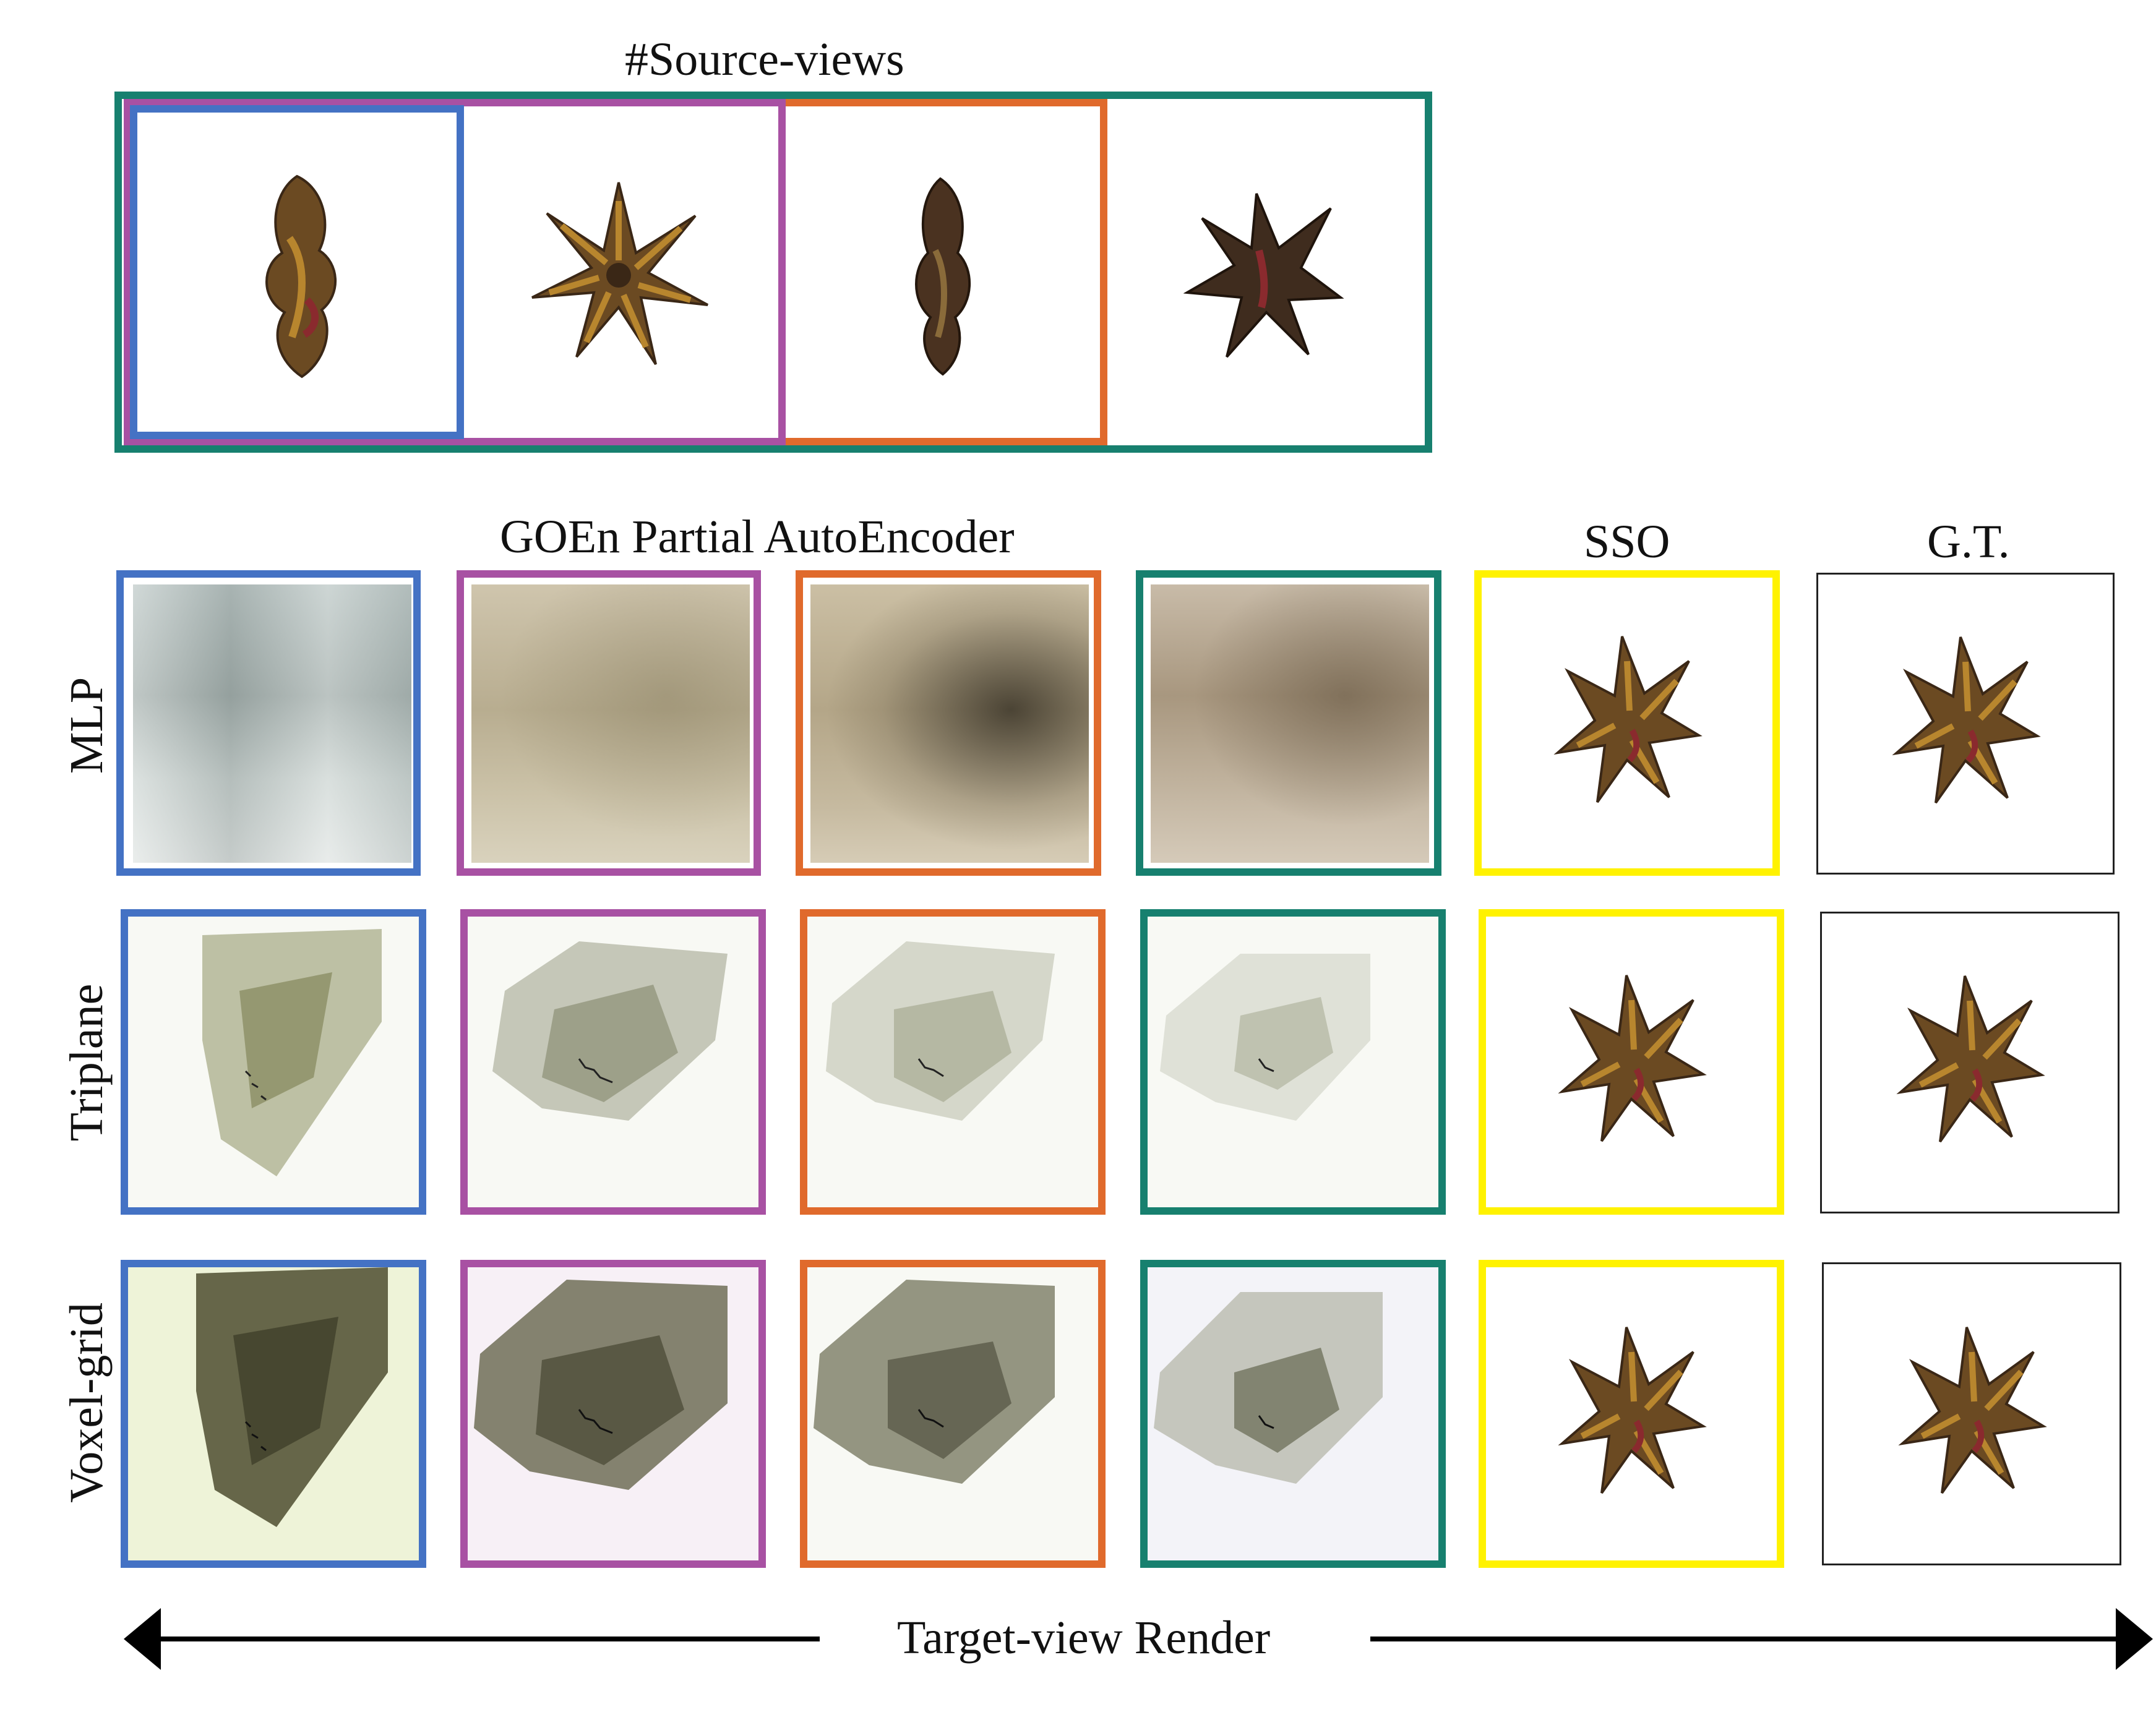 This screenshot has height=1720, width=2156. What do you see at coordinates (1628, 719) in the screenshot?
I see `star-anise-sso-mlp` at bounding box center [1628, 719].